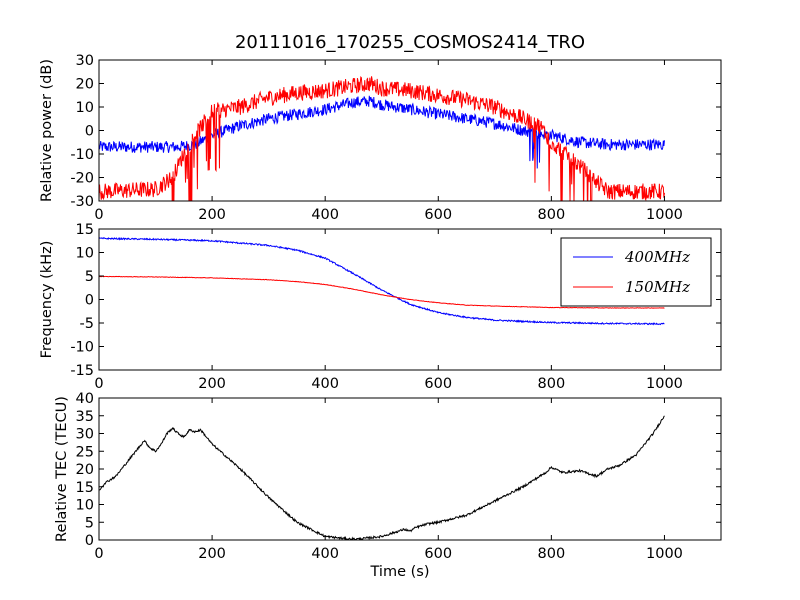 This screenshot has width=800, height=600. Describe the element at coordinates (400, 572) in the screenshot. I see `x-axis-label: Time (s)` at that location.